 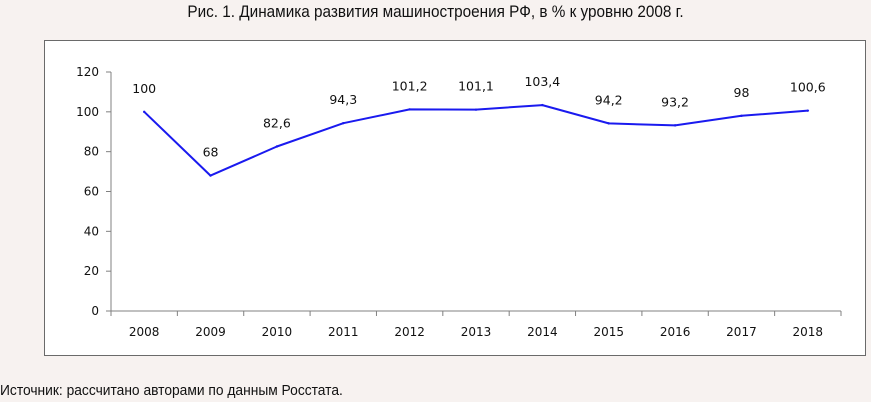 I want to click on y-tick-label: 100, so click(x=87, y=112).